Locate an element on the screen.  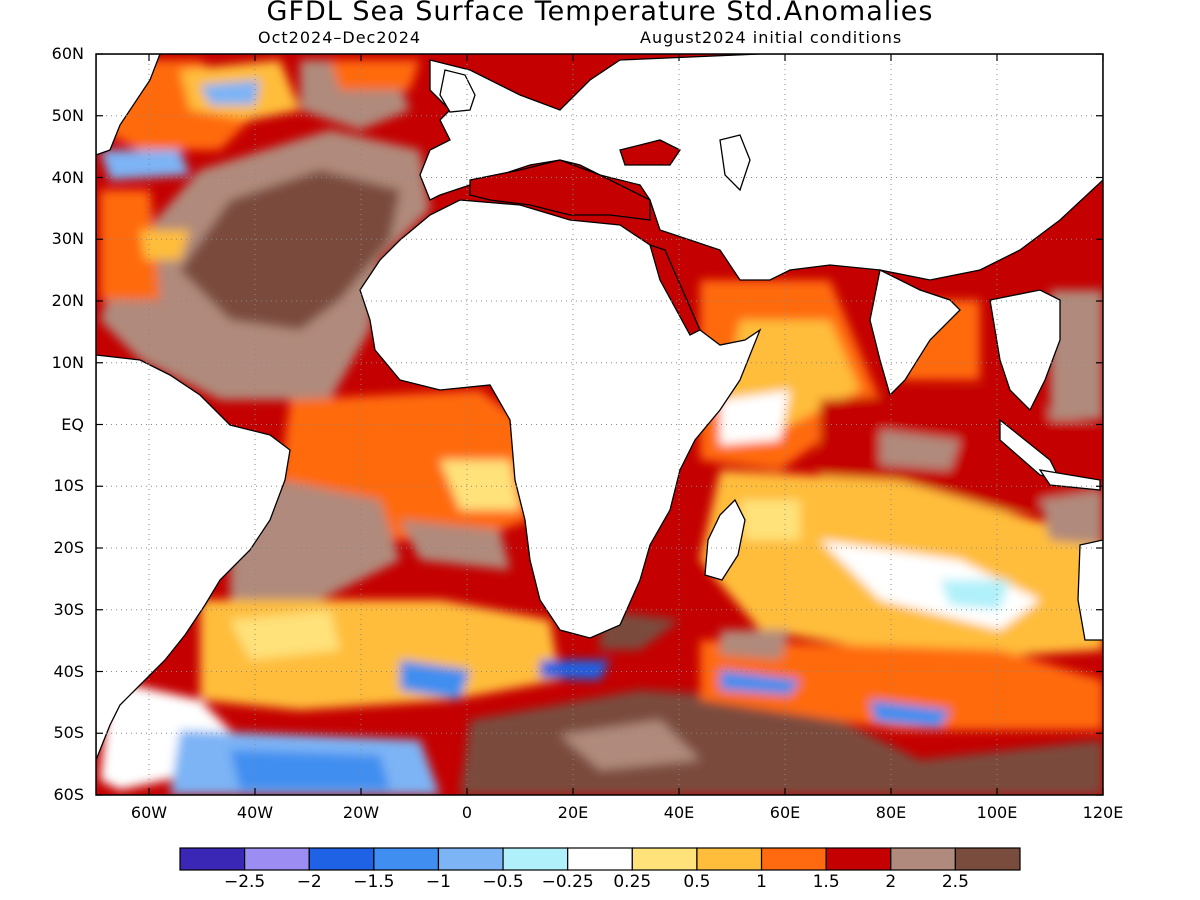
forecast-period: Oct2024–Dec2024 is located at coordinates (340, 37).